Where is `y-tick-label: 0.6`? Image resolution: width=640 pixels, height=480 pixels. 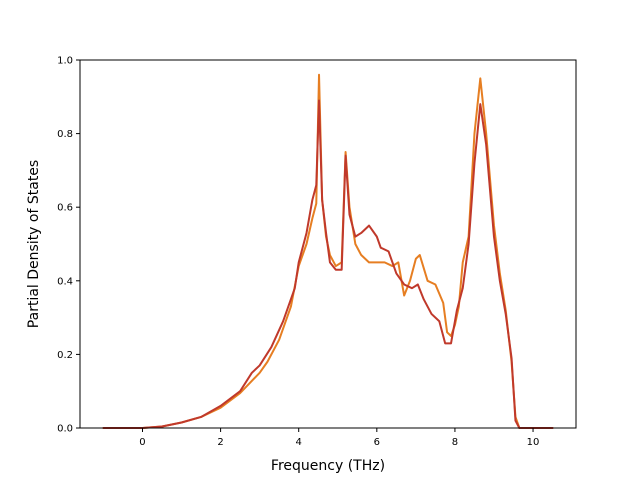
y-tick-label: 0.6 is located at coordinates (65, 208).